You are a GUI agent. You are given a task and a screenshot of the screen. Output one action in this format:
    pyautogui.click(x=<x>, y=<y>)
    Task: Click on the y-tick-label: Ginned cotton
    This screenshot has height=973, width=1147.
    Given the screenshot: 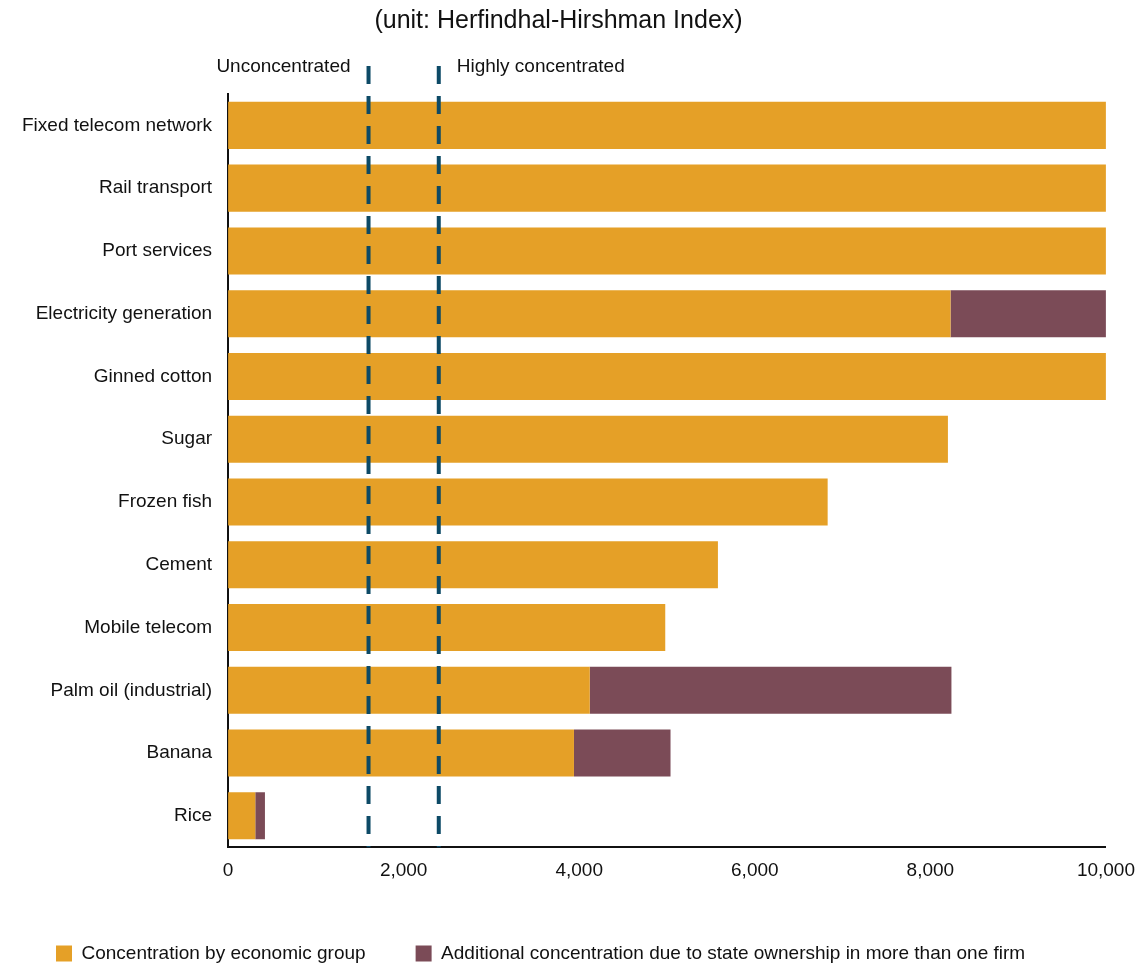 What is the action you would take?
    pyautogui.click(x=153, y=375)
    